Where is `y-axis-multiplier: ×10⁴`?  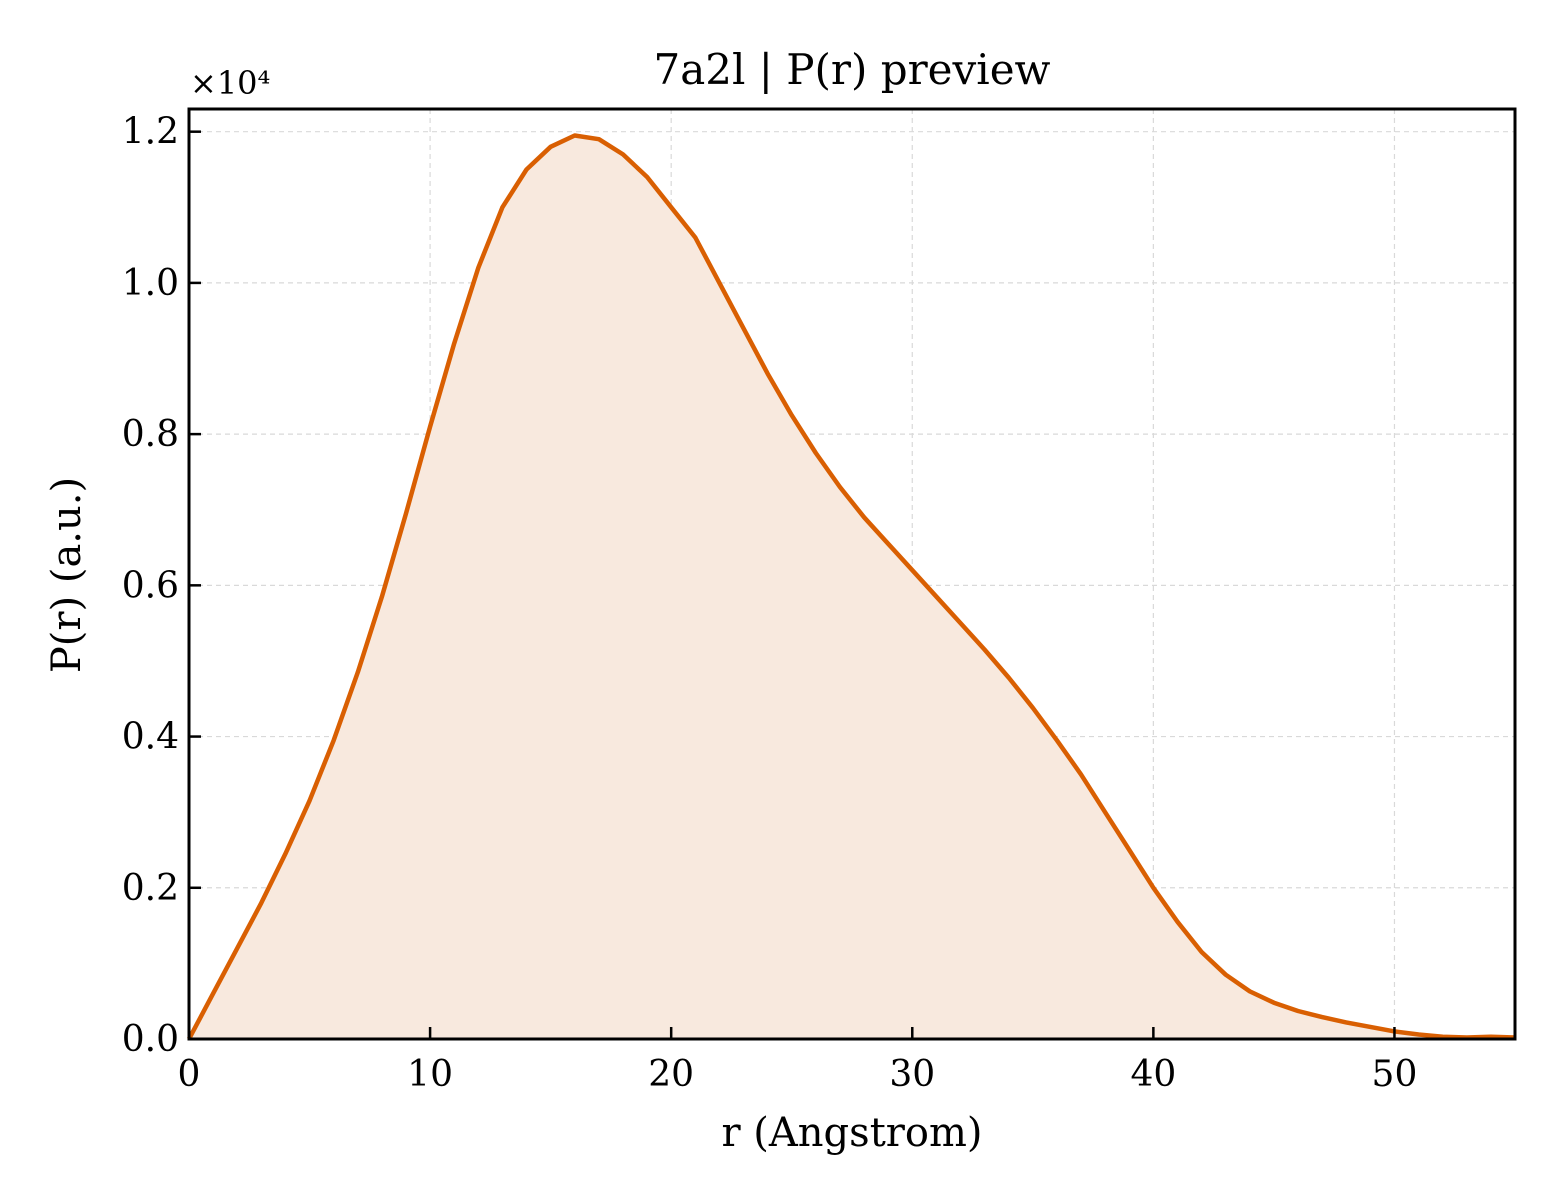 y-axis-multiplier: ×10⁴ is located at coordinates (230, 83).